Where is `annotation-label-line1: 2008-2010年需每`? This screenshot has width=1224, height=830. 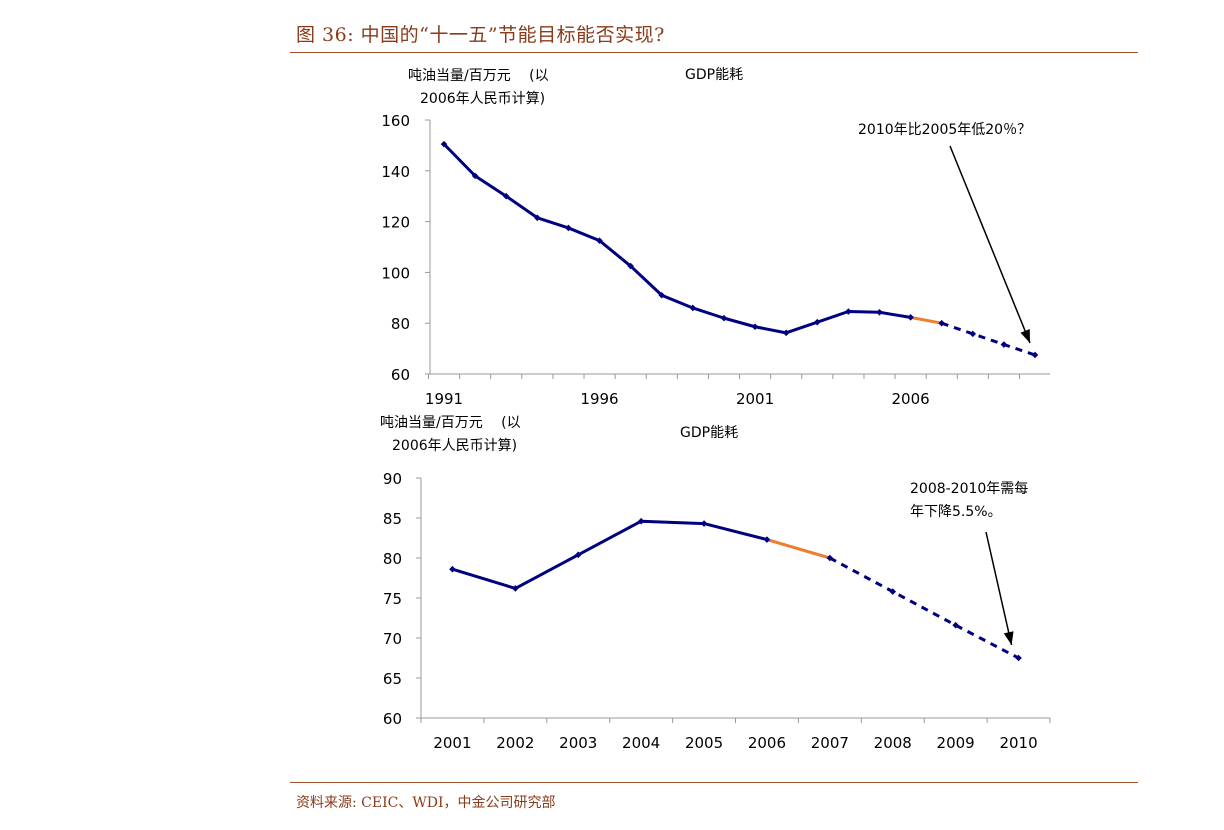
annotation-label-line1: 2008-2010年需每 is located at coordinates (969, 489).